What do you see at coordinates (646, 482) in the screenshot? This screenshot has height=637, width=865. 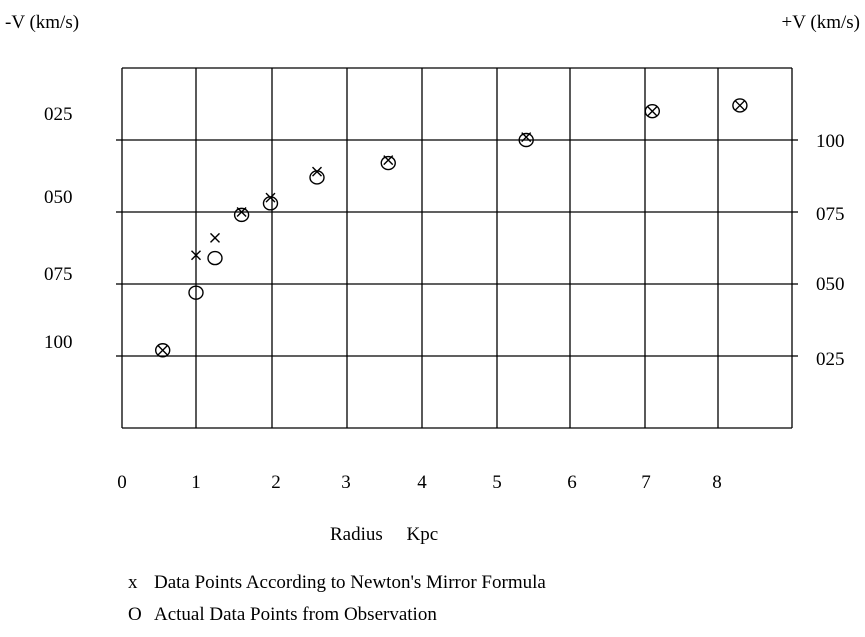 I see `x-tick-label-7: 7` at bounding box center [646, 482].